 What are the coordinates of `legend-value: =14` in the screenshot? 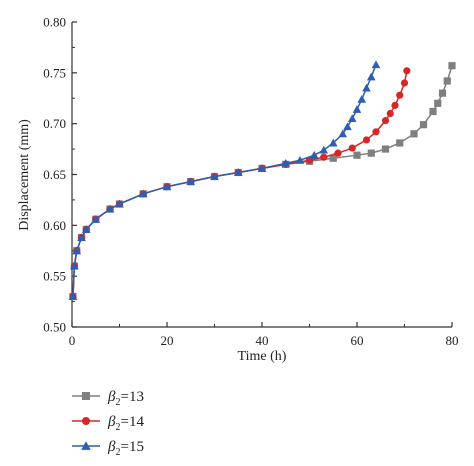 It's located at (132, 422).